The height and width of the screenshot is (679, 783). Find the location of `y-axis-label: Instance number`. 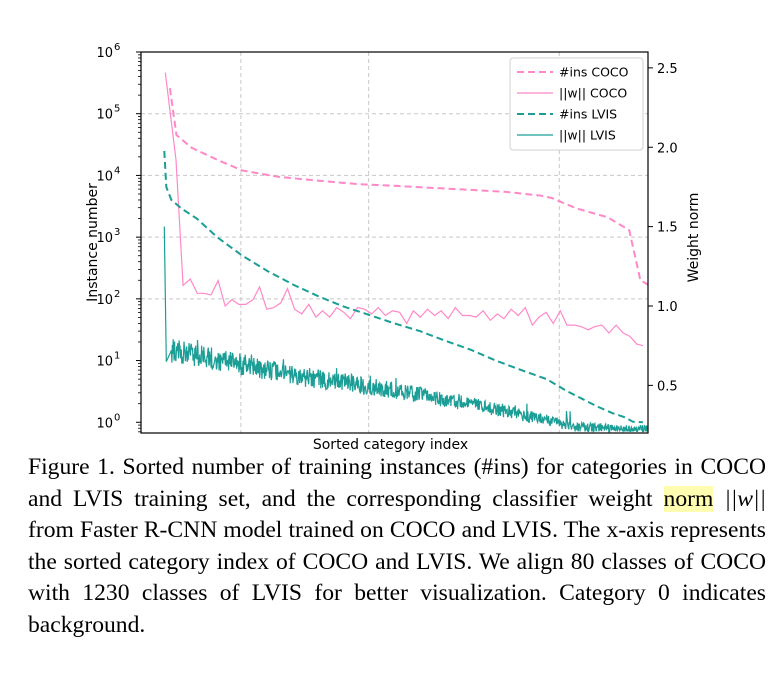

y-axis-label: Instance number is located at coordinates (93, 242).